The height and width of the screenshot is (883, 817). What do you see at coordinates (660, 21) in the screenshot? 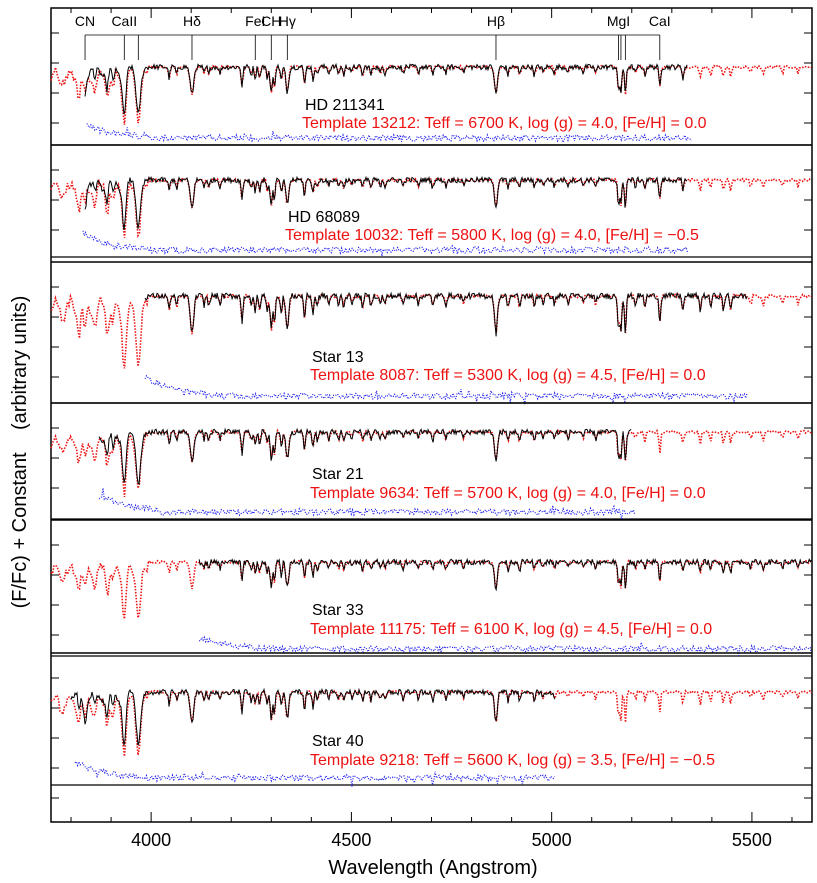
I see `line-id-label: CaI` at bounding box center [660, 21].